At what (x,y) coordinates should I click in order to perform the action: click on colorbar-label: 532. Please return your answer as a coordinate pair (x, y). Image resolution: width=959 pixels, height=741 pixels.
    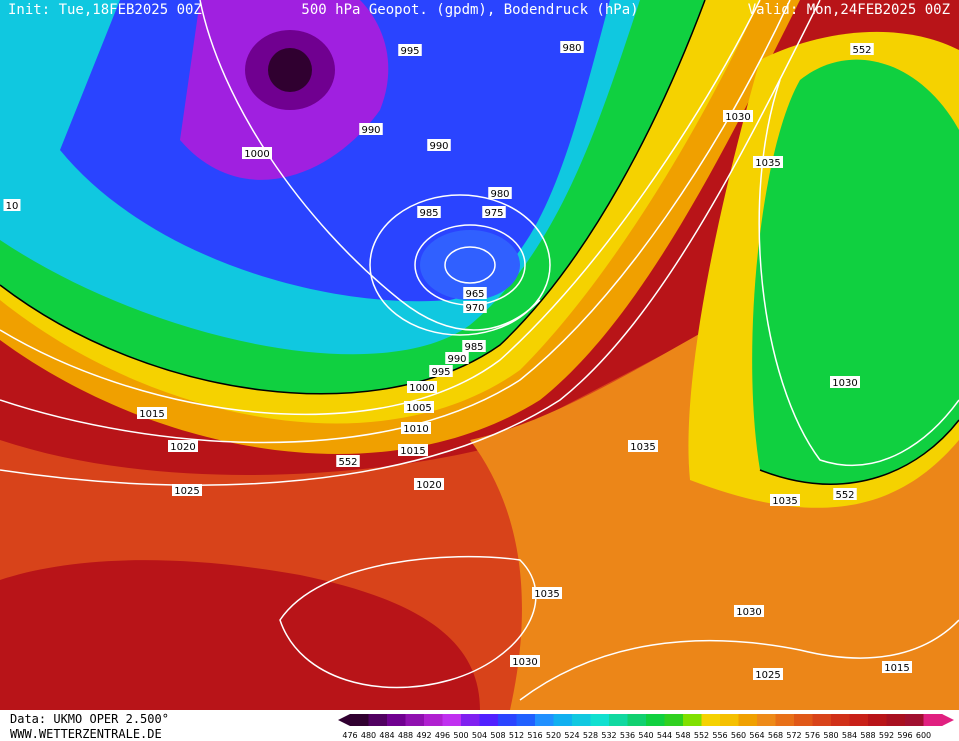
    Looking at the image, I should click on (608, 735).